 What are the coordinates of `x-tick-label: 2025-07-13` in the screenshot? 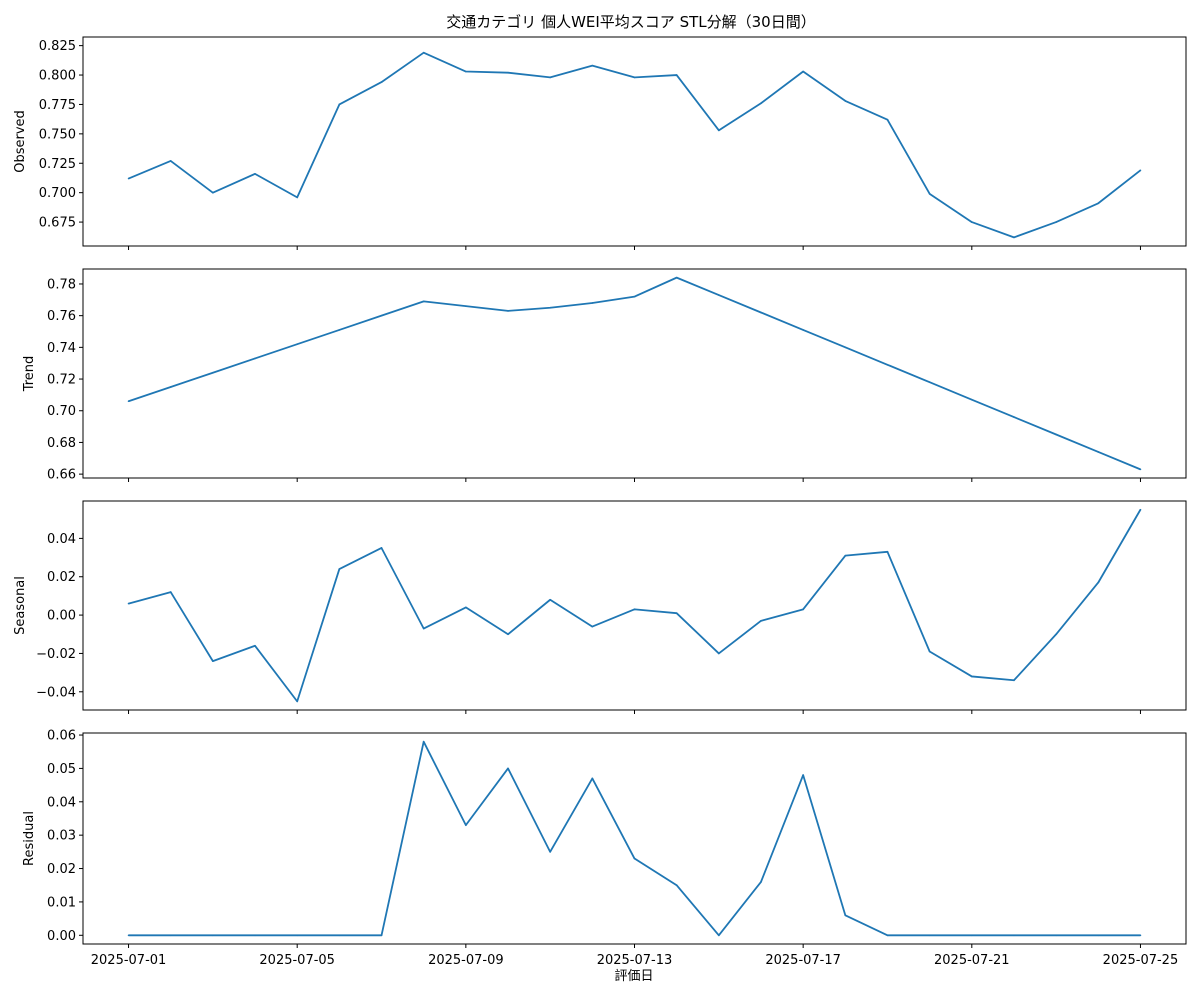 It's located at (635, 960).